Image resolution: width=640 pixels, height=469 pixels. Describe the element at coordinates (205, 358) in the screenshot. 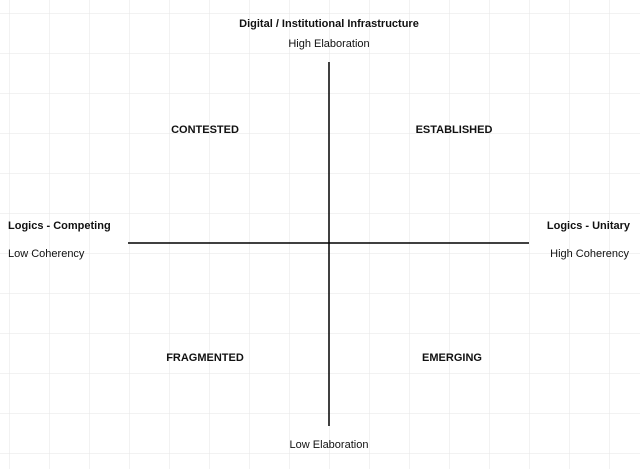

I see `quadrant-label: FRAGMENTED` at that location.